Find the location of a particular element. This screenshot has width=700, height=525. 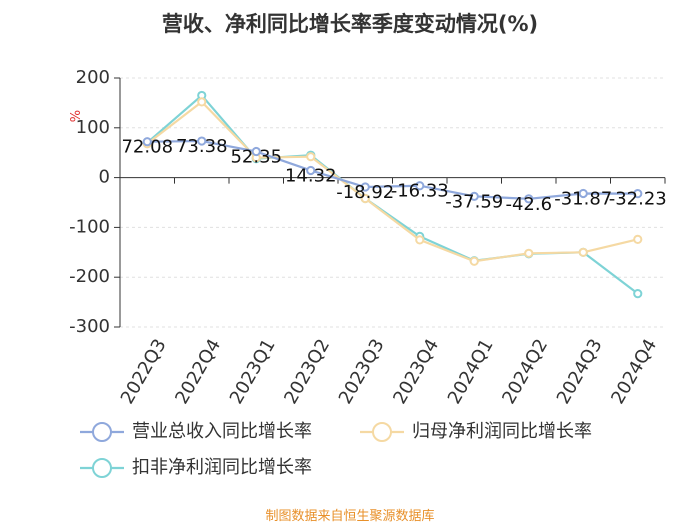

data-label: -18.92 is located at coordinates (365, 192).